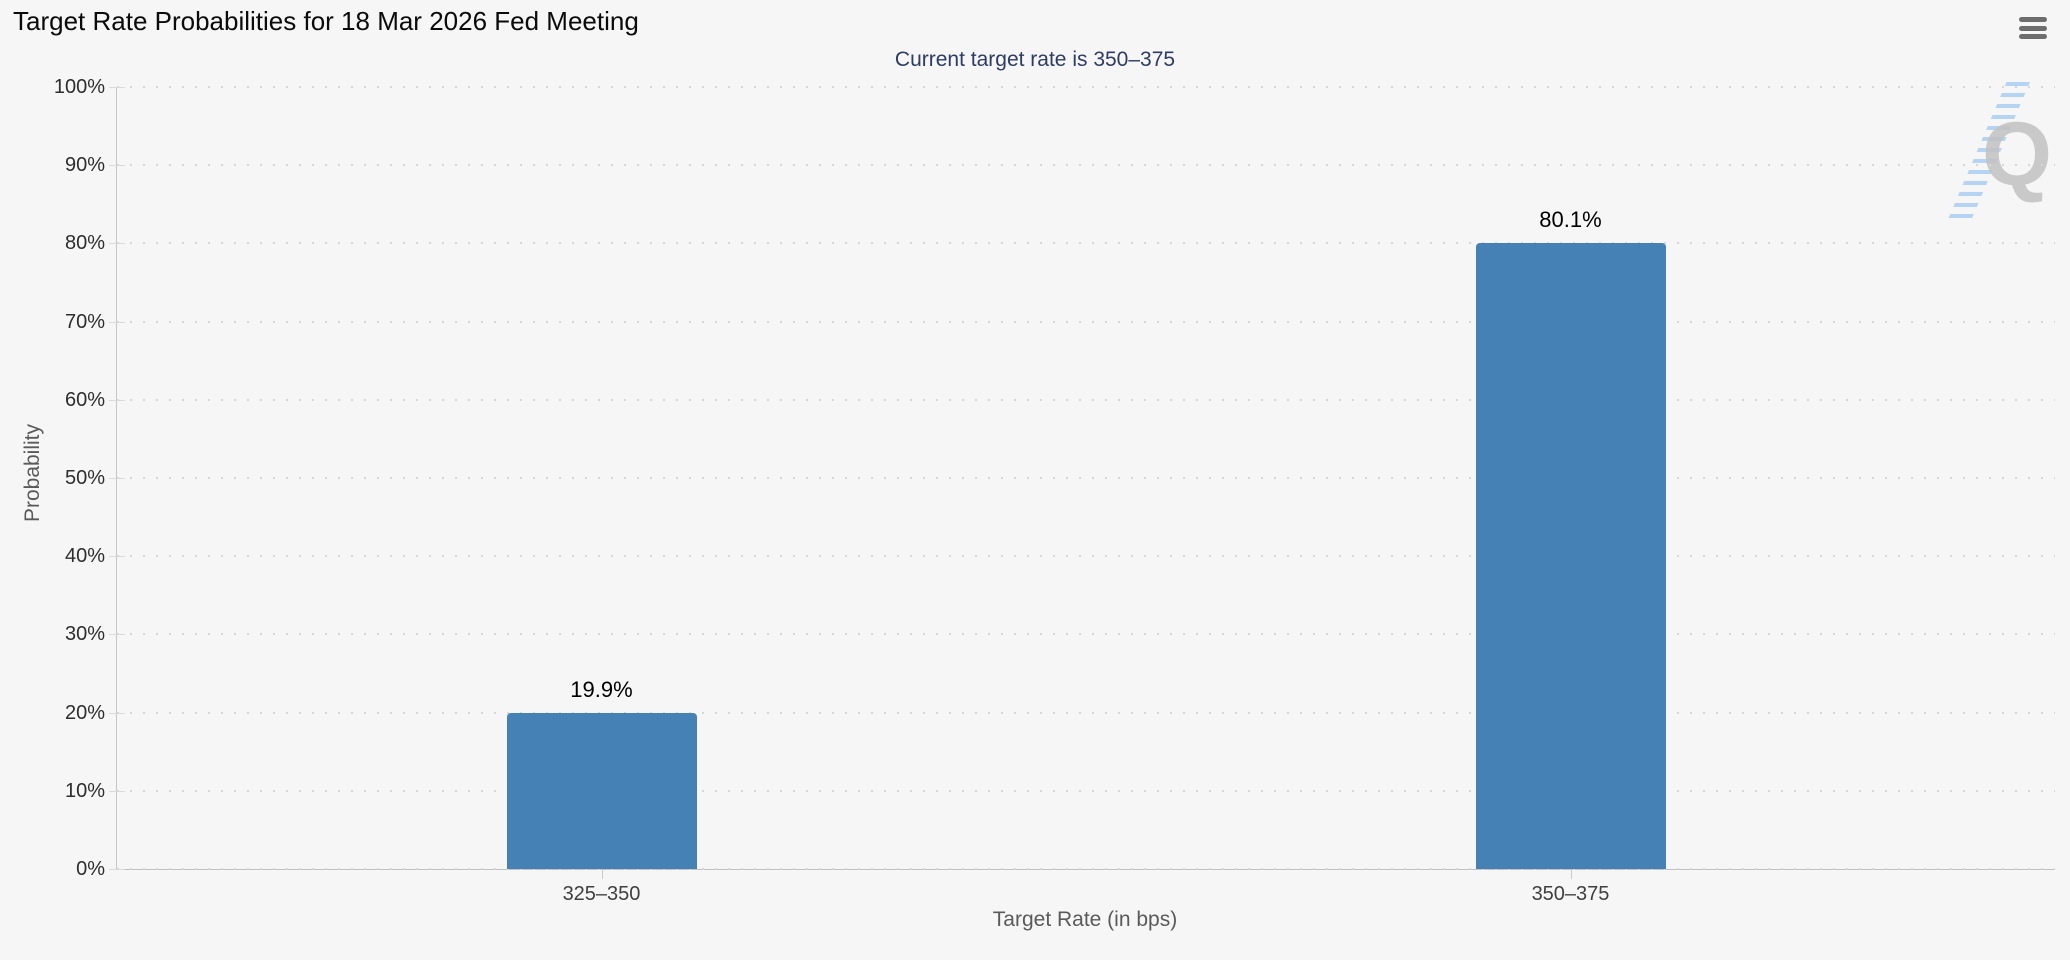  What do you see at coordinates (601, 690) in the screenshot?
I see `bar-value-label: 19.9%` at bounding box center [601, 690].